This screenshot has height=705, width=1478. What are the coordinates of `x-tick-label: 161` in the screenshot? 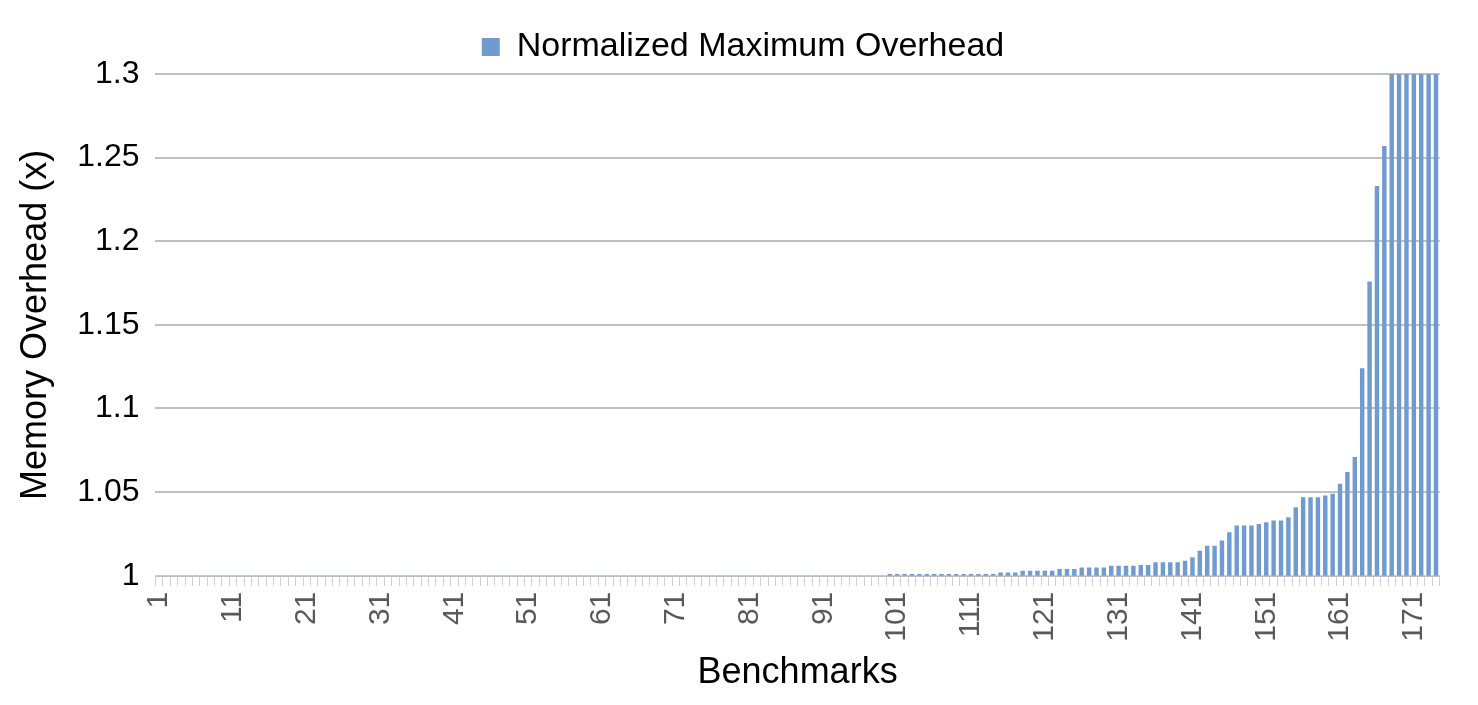 It's located at (1338, 616).